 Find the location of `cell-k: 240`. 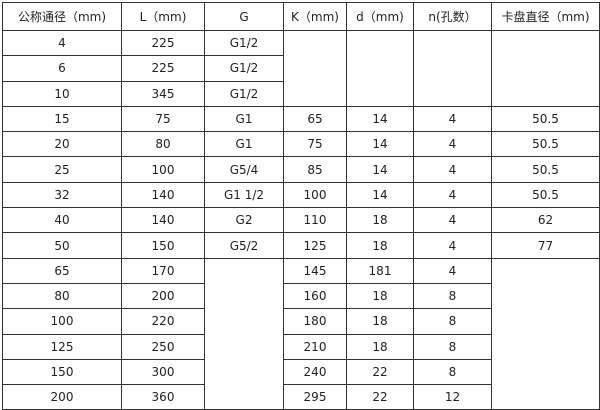

cell-k: 240 is located at coordinates (315, 372).